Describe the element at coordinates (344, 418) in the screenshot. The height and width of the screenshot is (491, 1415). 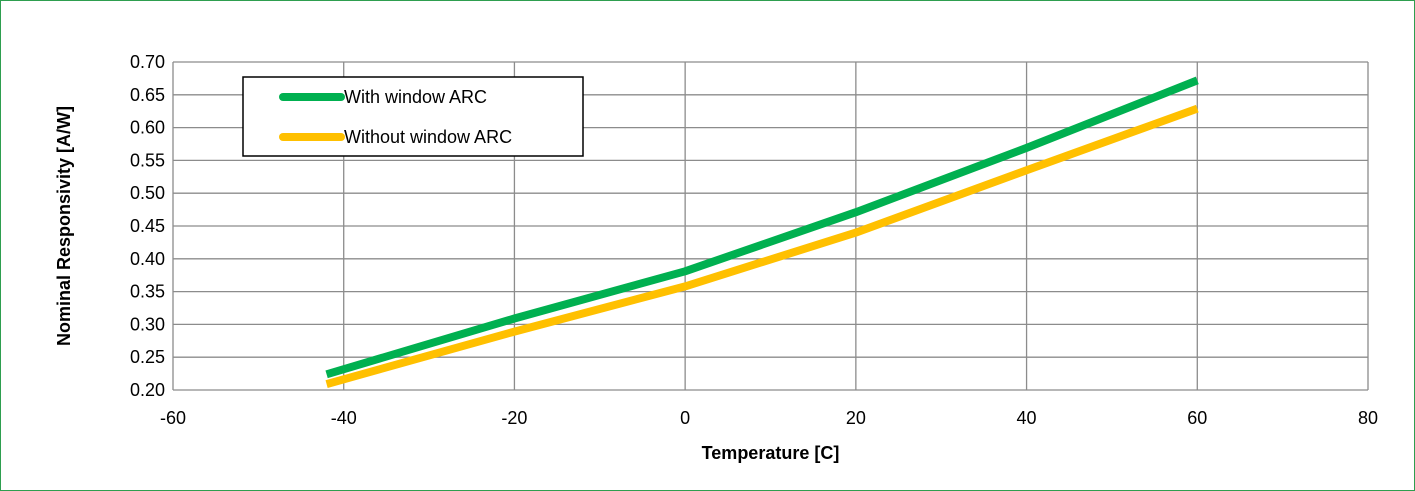
I see `x-tick-label: -40` at that location.